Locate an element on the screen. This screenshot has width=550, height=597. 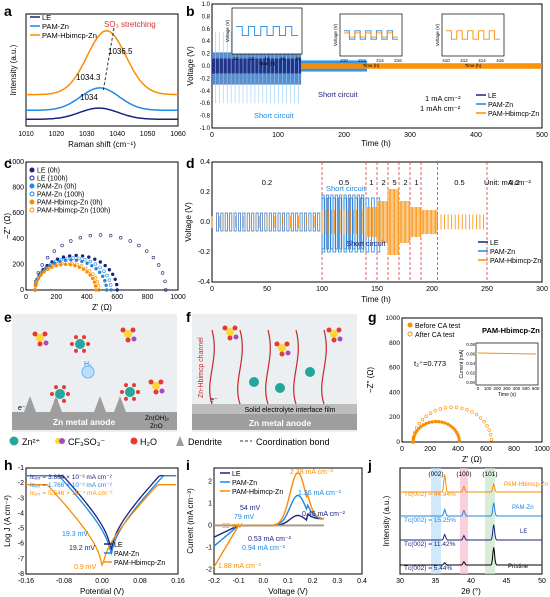
panel-label-g: g is located at coordinates (372, 317).